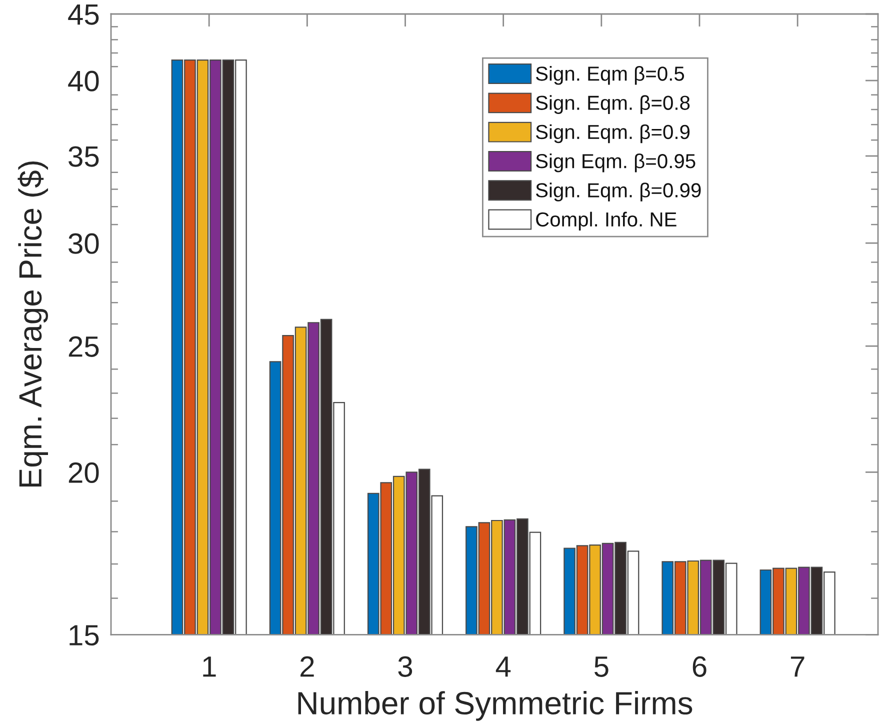  What do you see at coordinates (797, 666) in the screenshot?
I see `x-tick-label: 7` at bounding box center [797, 666].